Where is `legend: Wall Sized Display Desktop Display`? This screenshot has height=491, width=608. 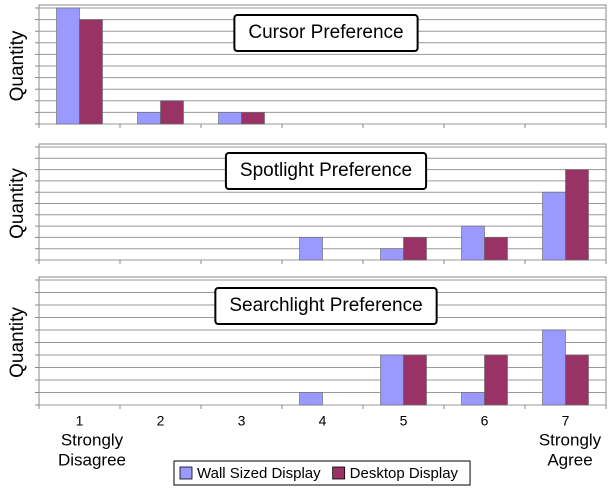
legend: Wall Sized Display Desktop Display is located at coordinates (322, 473).